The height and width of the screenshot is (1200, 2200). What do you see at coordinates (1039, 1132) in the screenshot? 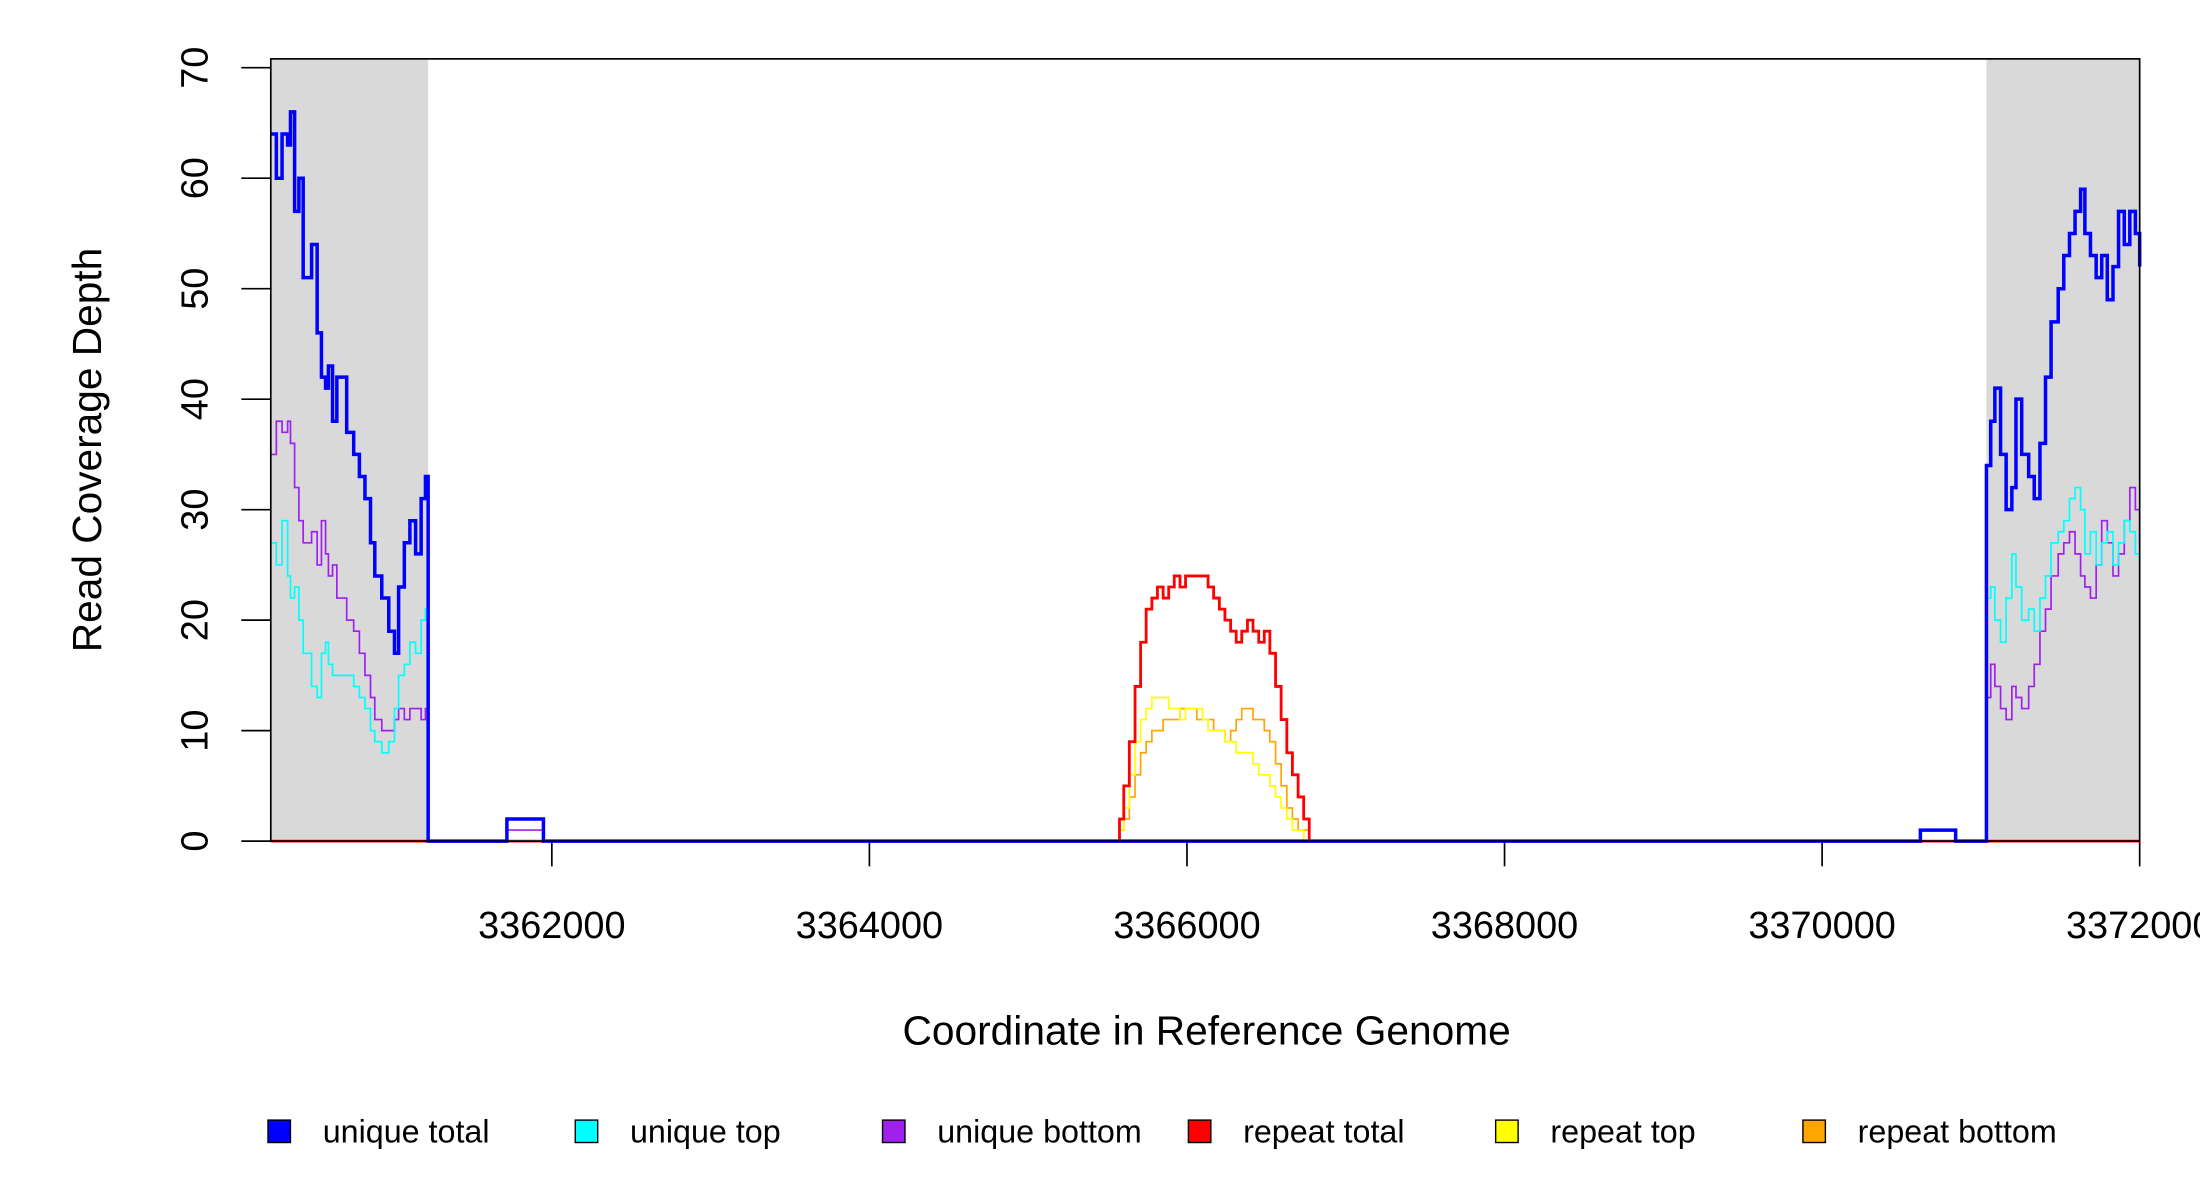
I see `legend-label: unique bottom` at bounding box center [1039, 1132].